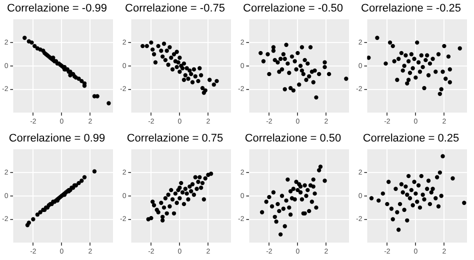 The height and width of the screenshot is (260, 474). What do you see at coordinates (293, 138) in the screenshot?
I see `chart-title: Correlazione = 0.50` at bounding box center [293, 138].